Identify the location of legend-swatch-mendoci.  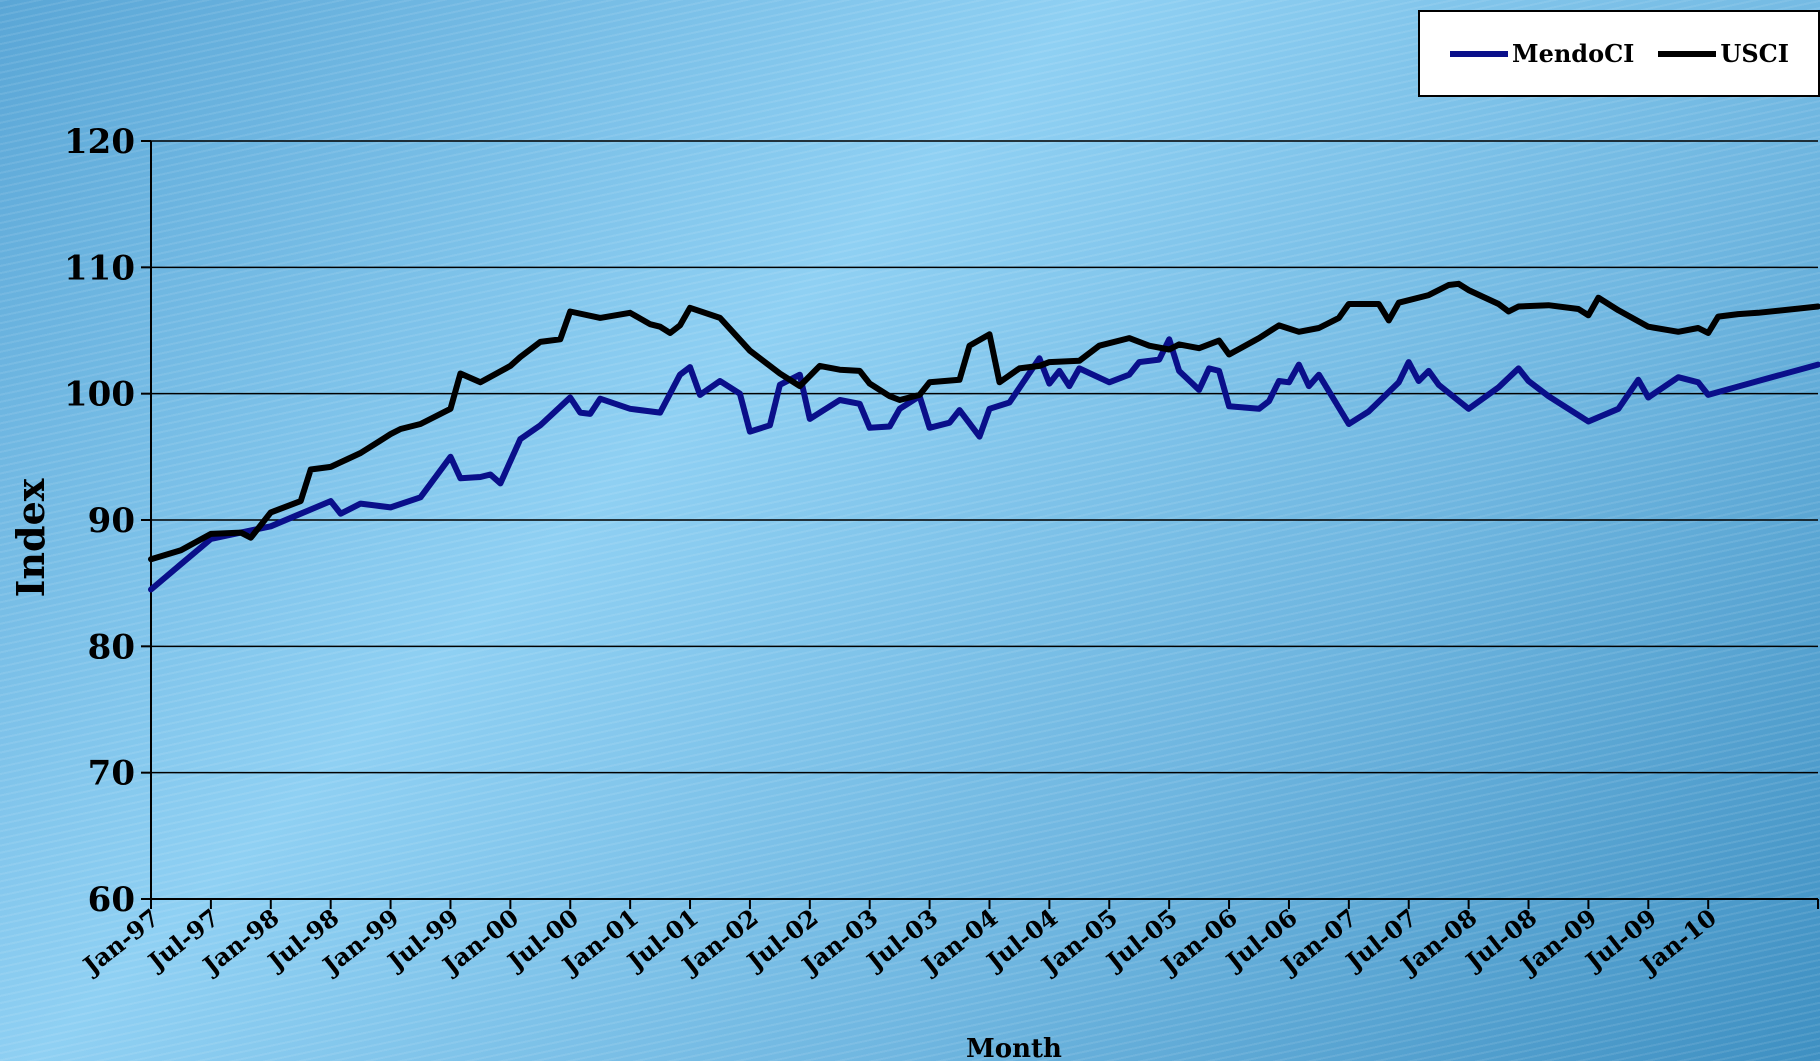
(1479, 53).